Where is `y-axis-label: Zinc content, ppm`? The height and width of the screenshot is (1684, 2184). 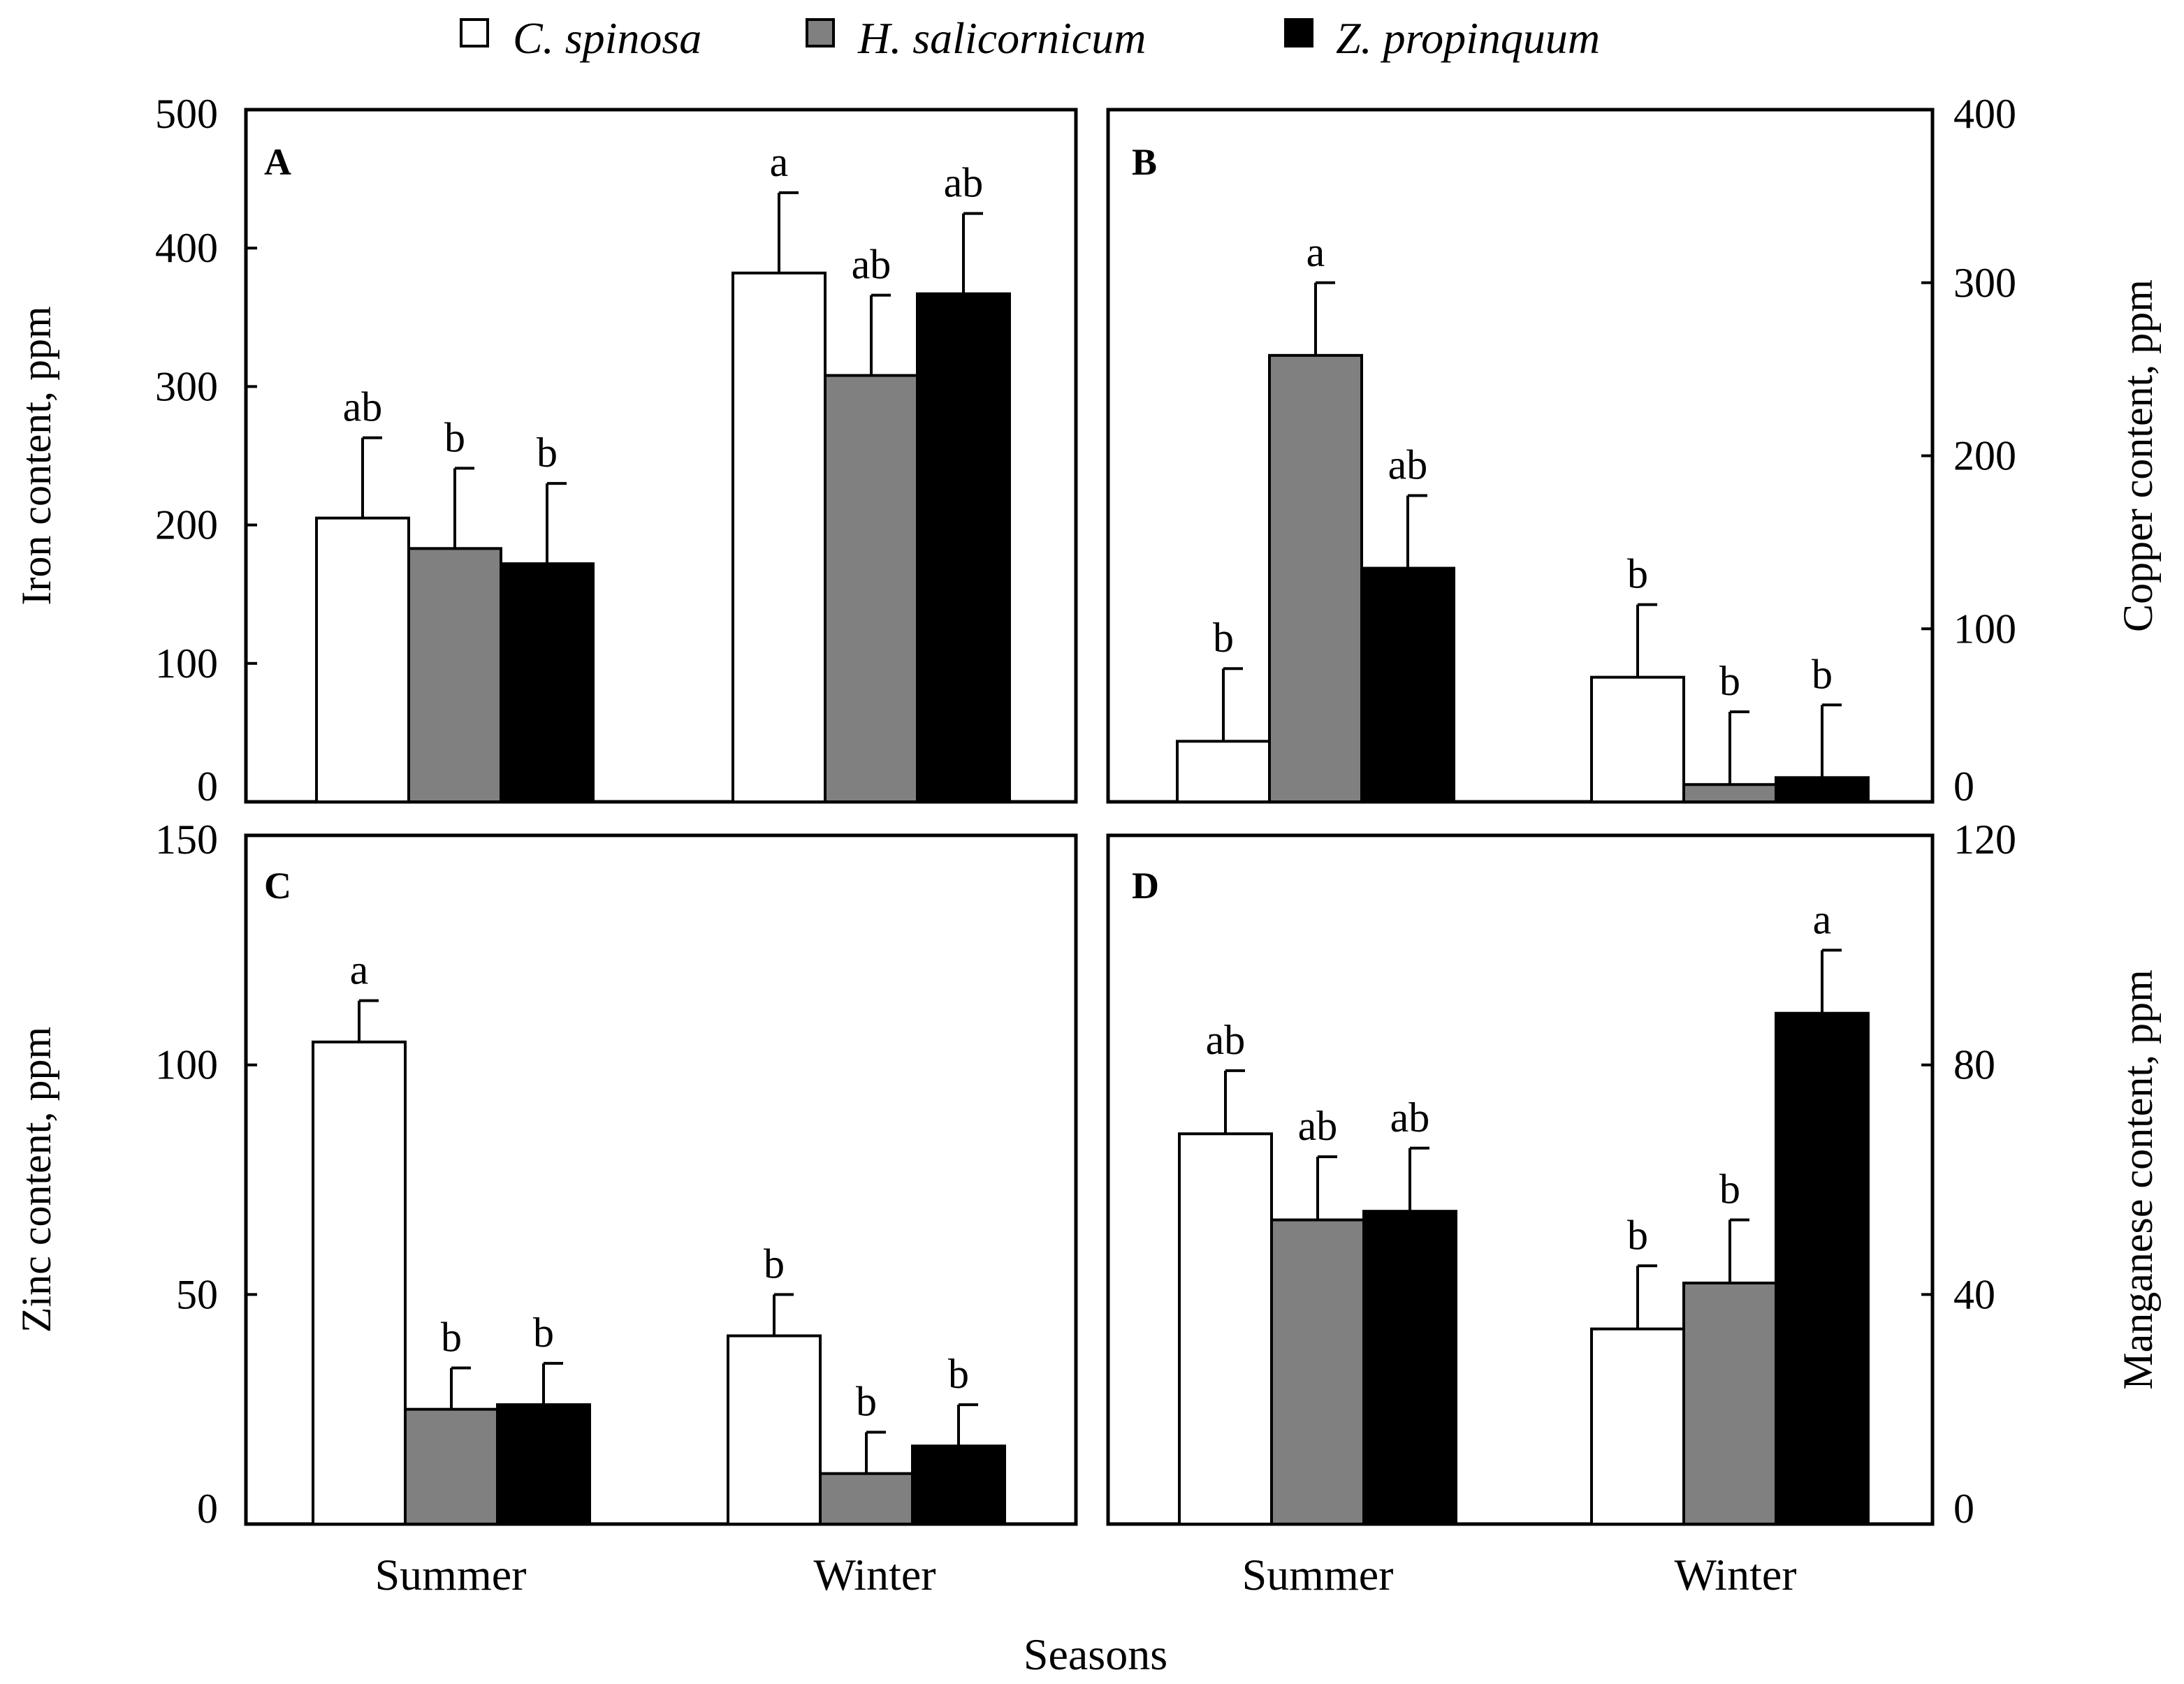 y-axis-label: Zinc content, ppm is located at coordinates (36, 1180).